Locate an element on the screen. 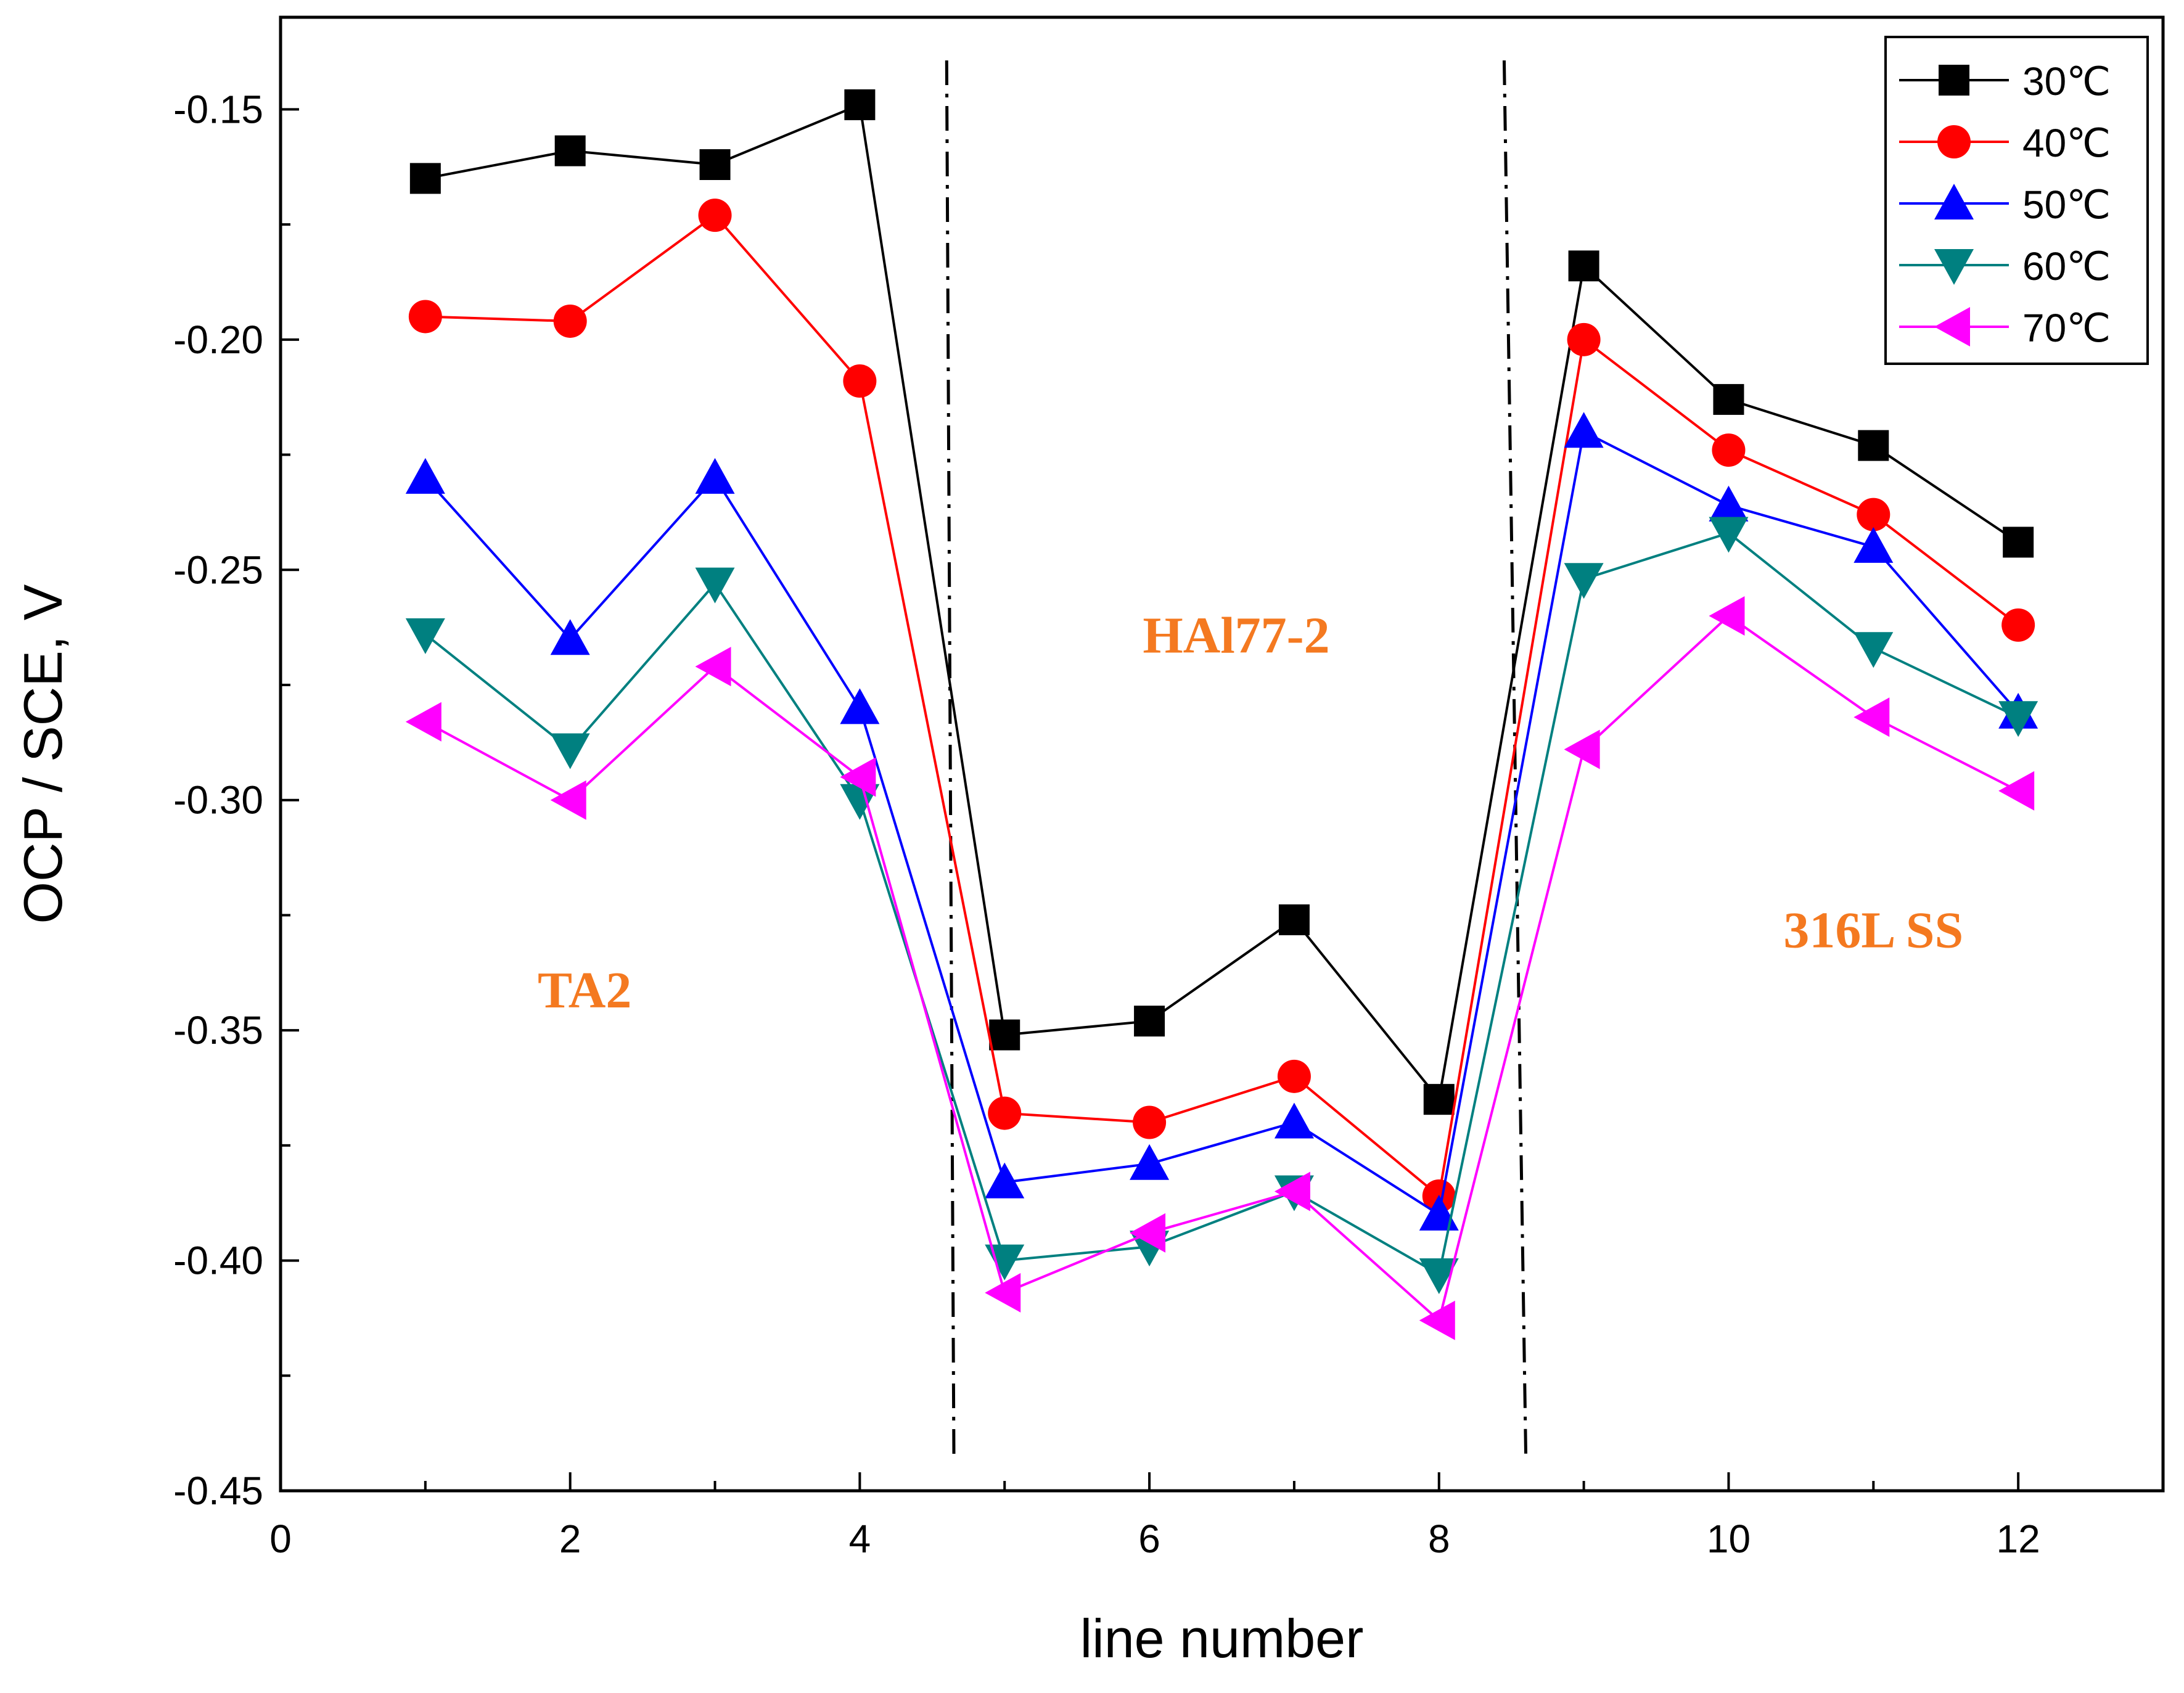 The width and height of the screenshot is (2184, 1693). x-axis-title: line number is located at coordinates (1222, 1638).